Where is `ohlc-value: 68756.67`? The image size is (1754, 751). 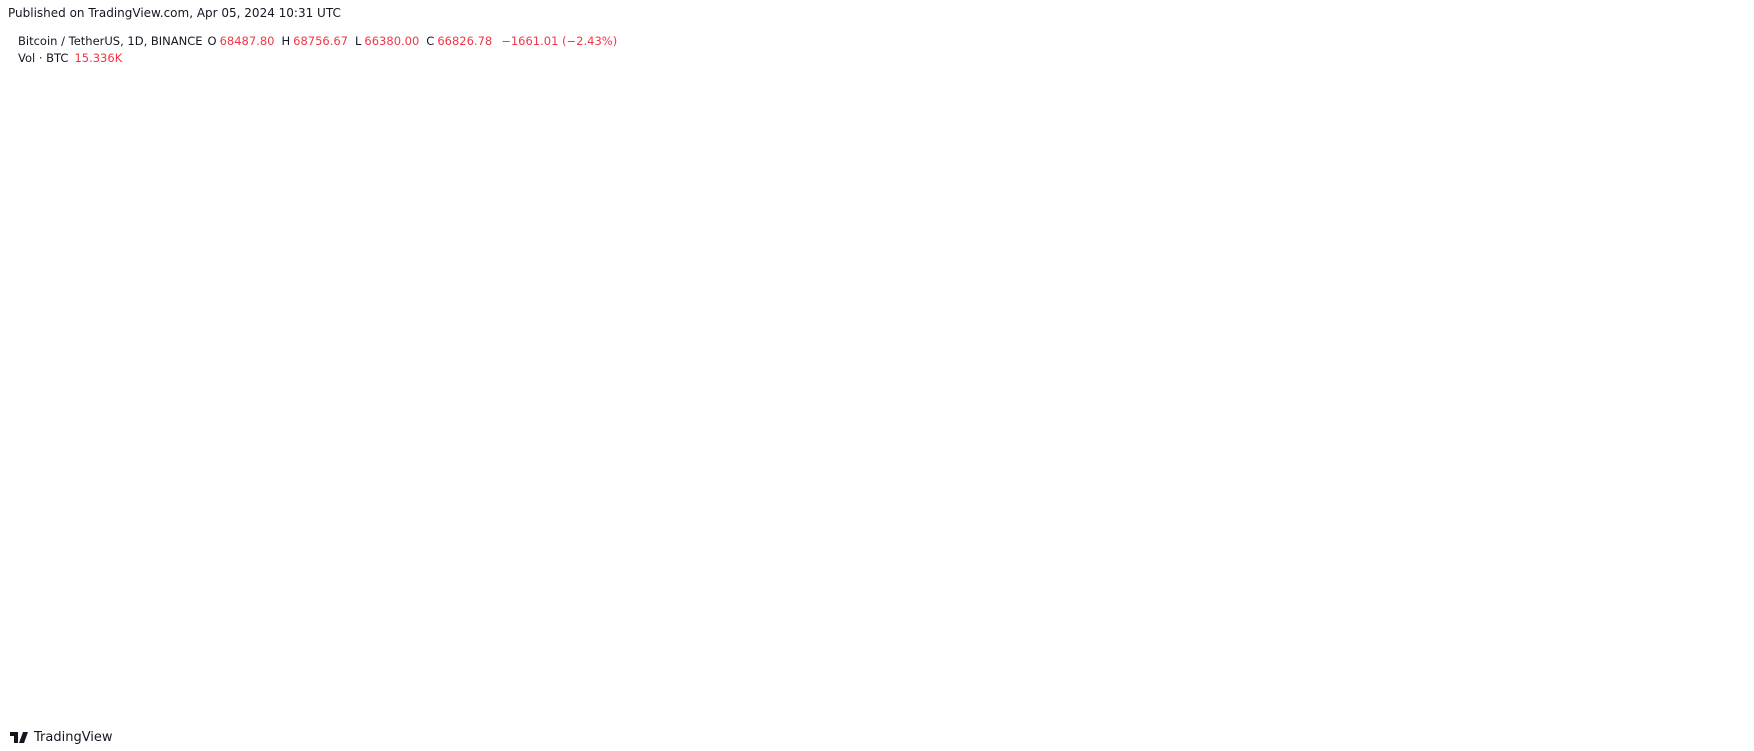 ohlc-value: 68756.67 is located at coordinates (320, 41).